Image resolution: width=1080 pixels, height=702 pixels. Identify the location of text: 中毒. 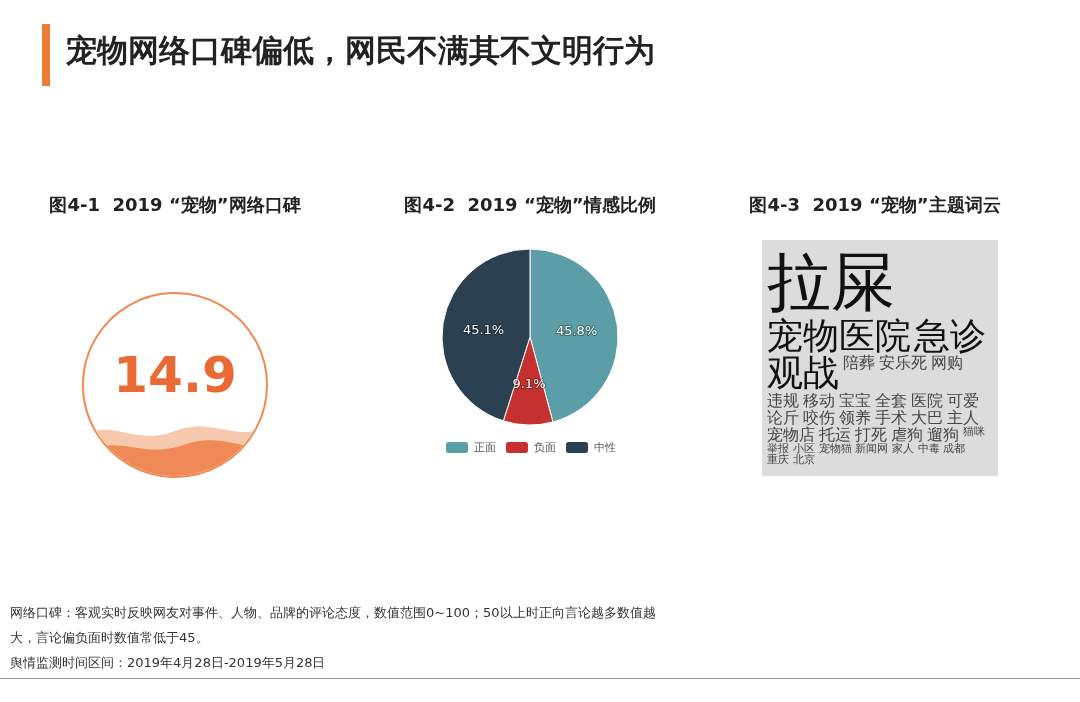
(928, 449).